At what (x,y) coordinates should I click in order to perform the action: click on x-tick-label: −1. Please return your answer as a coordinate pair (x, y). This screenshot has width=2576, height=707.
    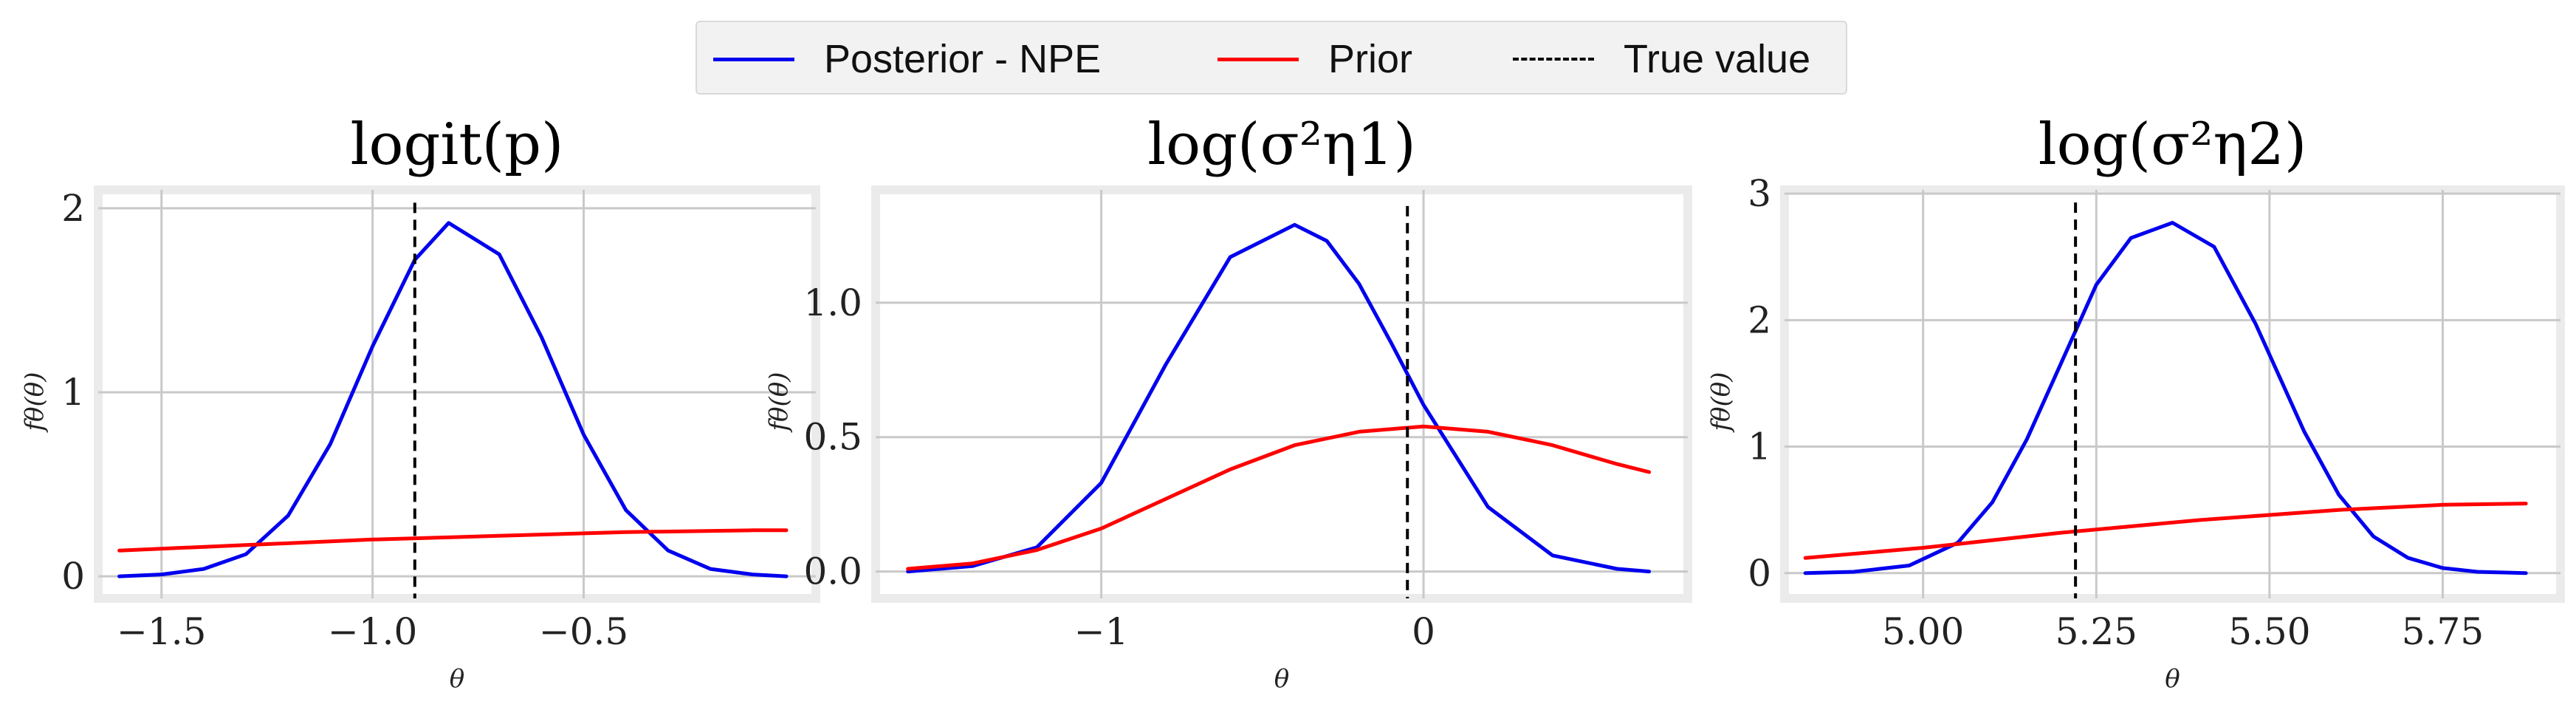
    Looking at the image, I should click on (1101, 631).